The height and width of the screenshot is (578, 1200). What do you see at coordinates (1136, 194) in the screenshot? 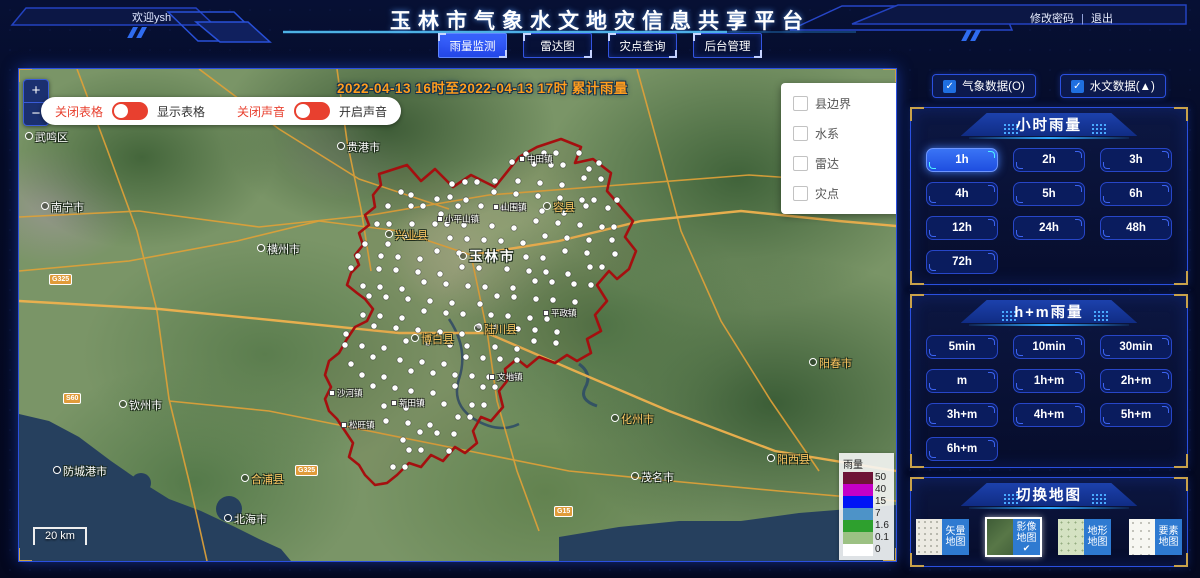
I see `time-button-6h: 6h` at bounding box center [1136, 194].